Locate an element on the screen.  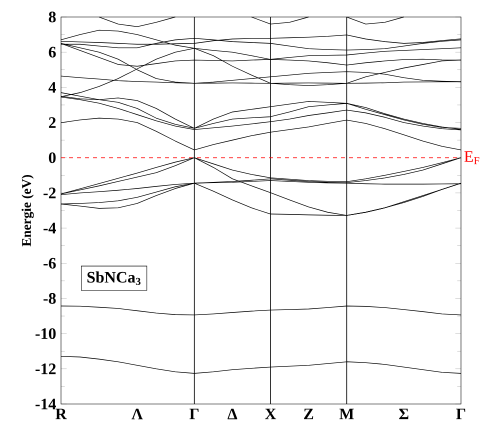
y-tick-label: -14 is located at coordinates (46, 404).